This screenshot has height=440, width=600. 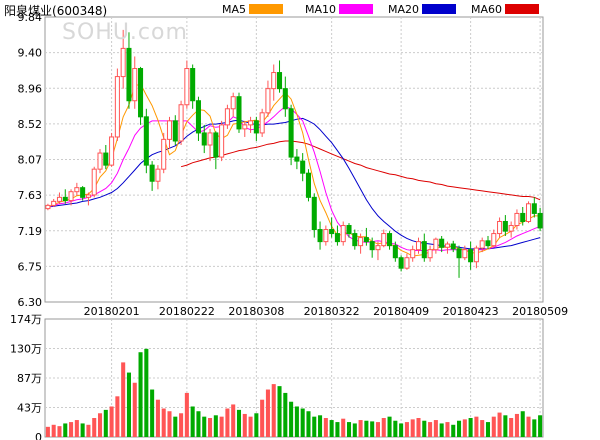 What do you see at coordinates (540, 311) in the screenshot?
I see `date-tick-label: 20180509` at bounding box center [540, 311].